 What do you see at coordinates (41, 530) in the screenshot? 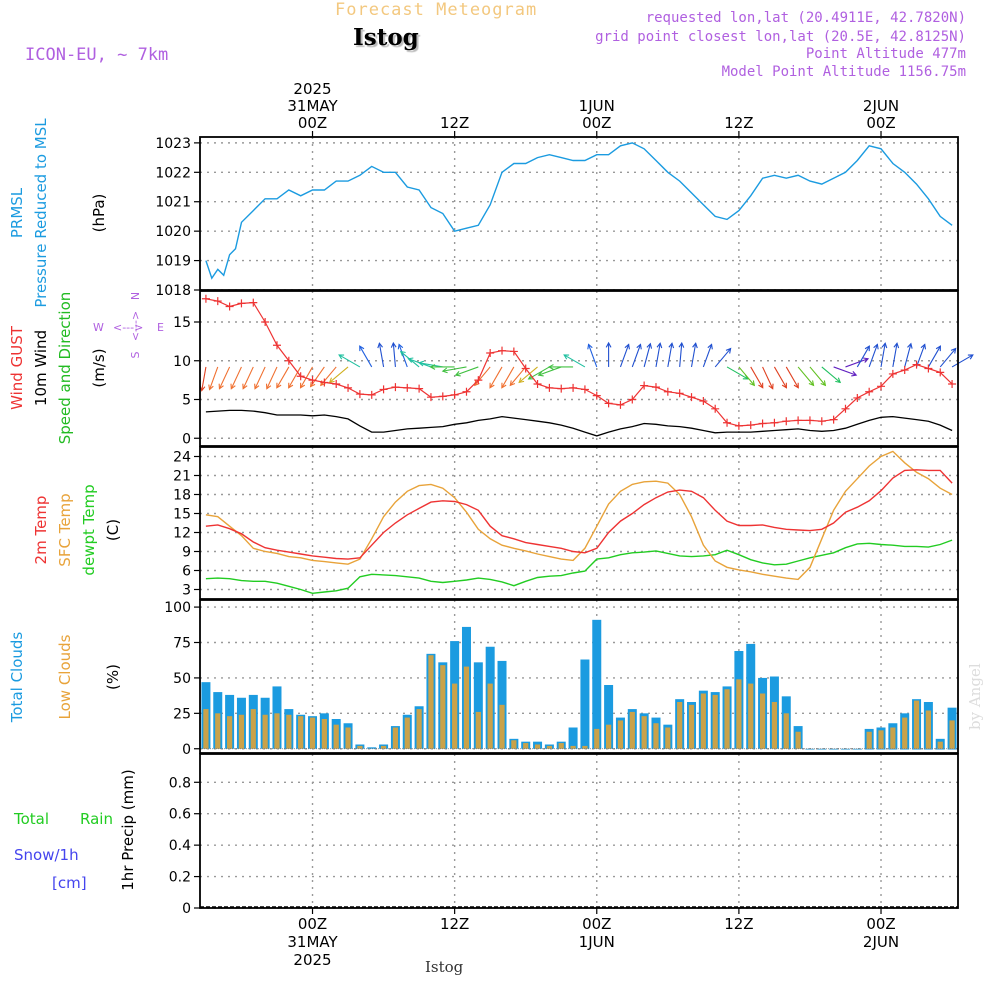
I see `temp-2m-label: 2m Temp` at bounding box center [41, 530].